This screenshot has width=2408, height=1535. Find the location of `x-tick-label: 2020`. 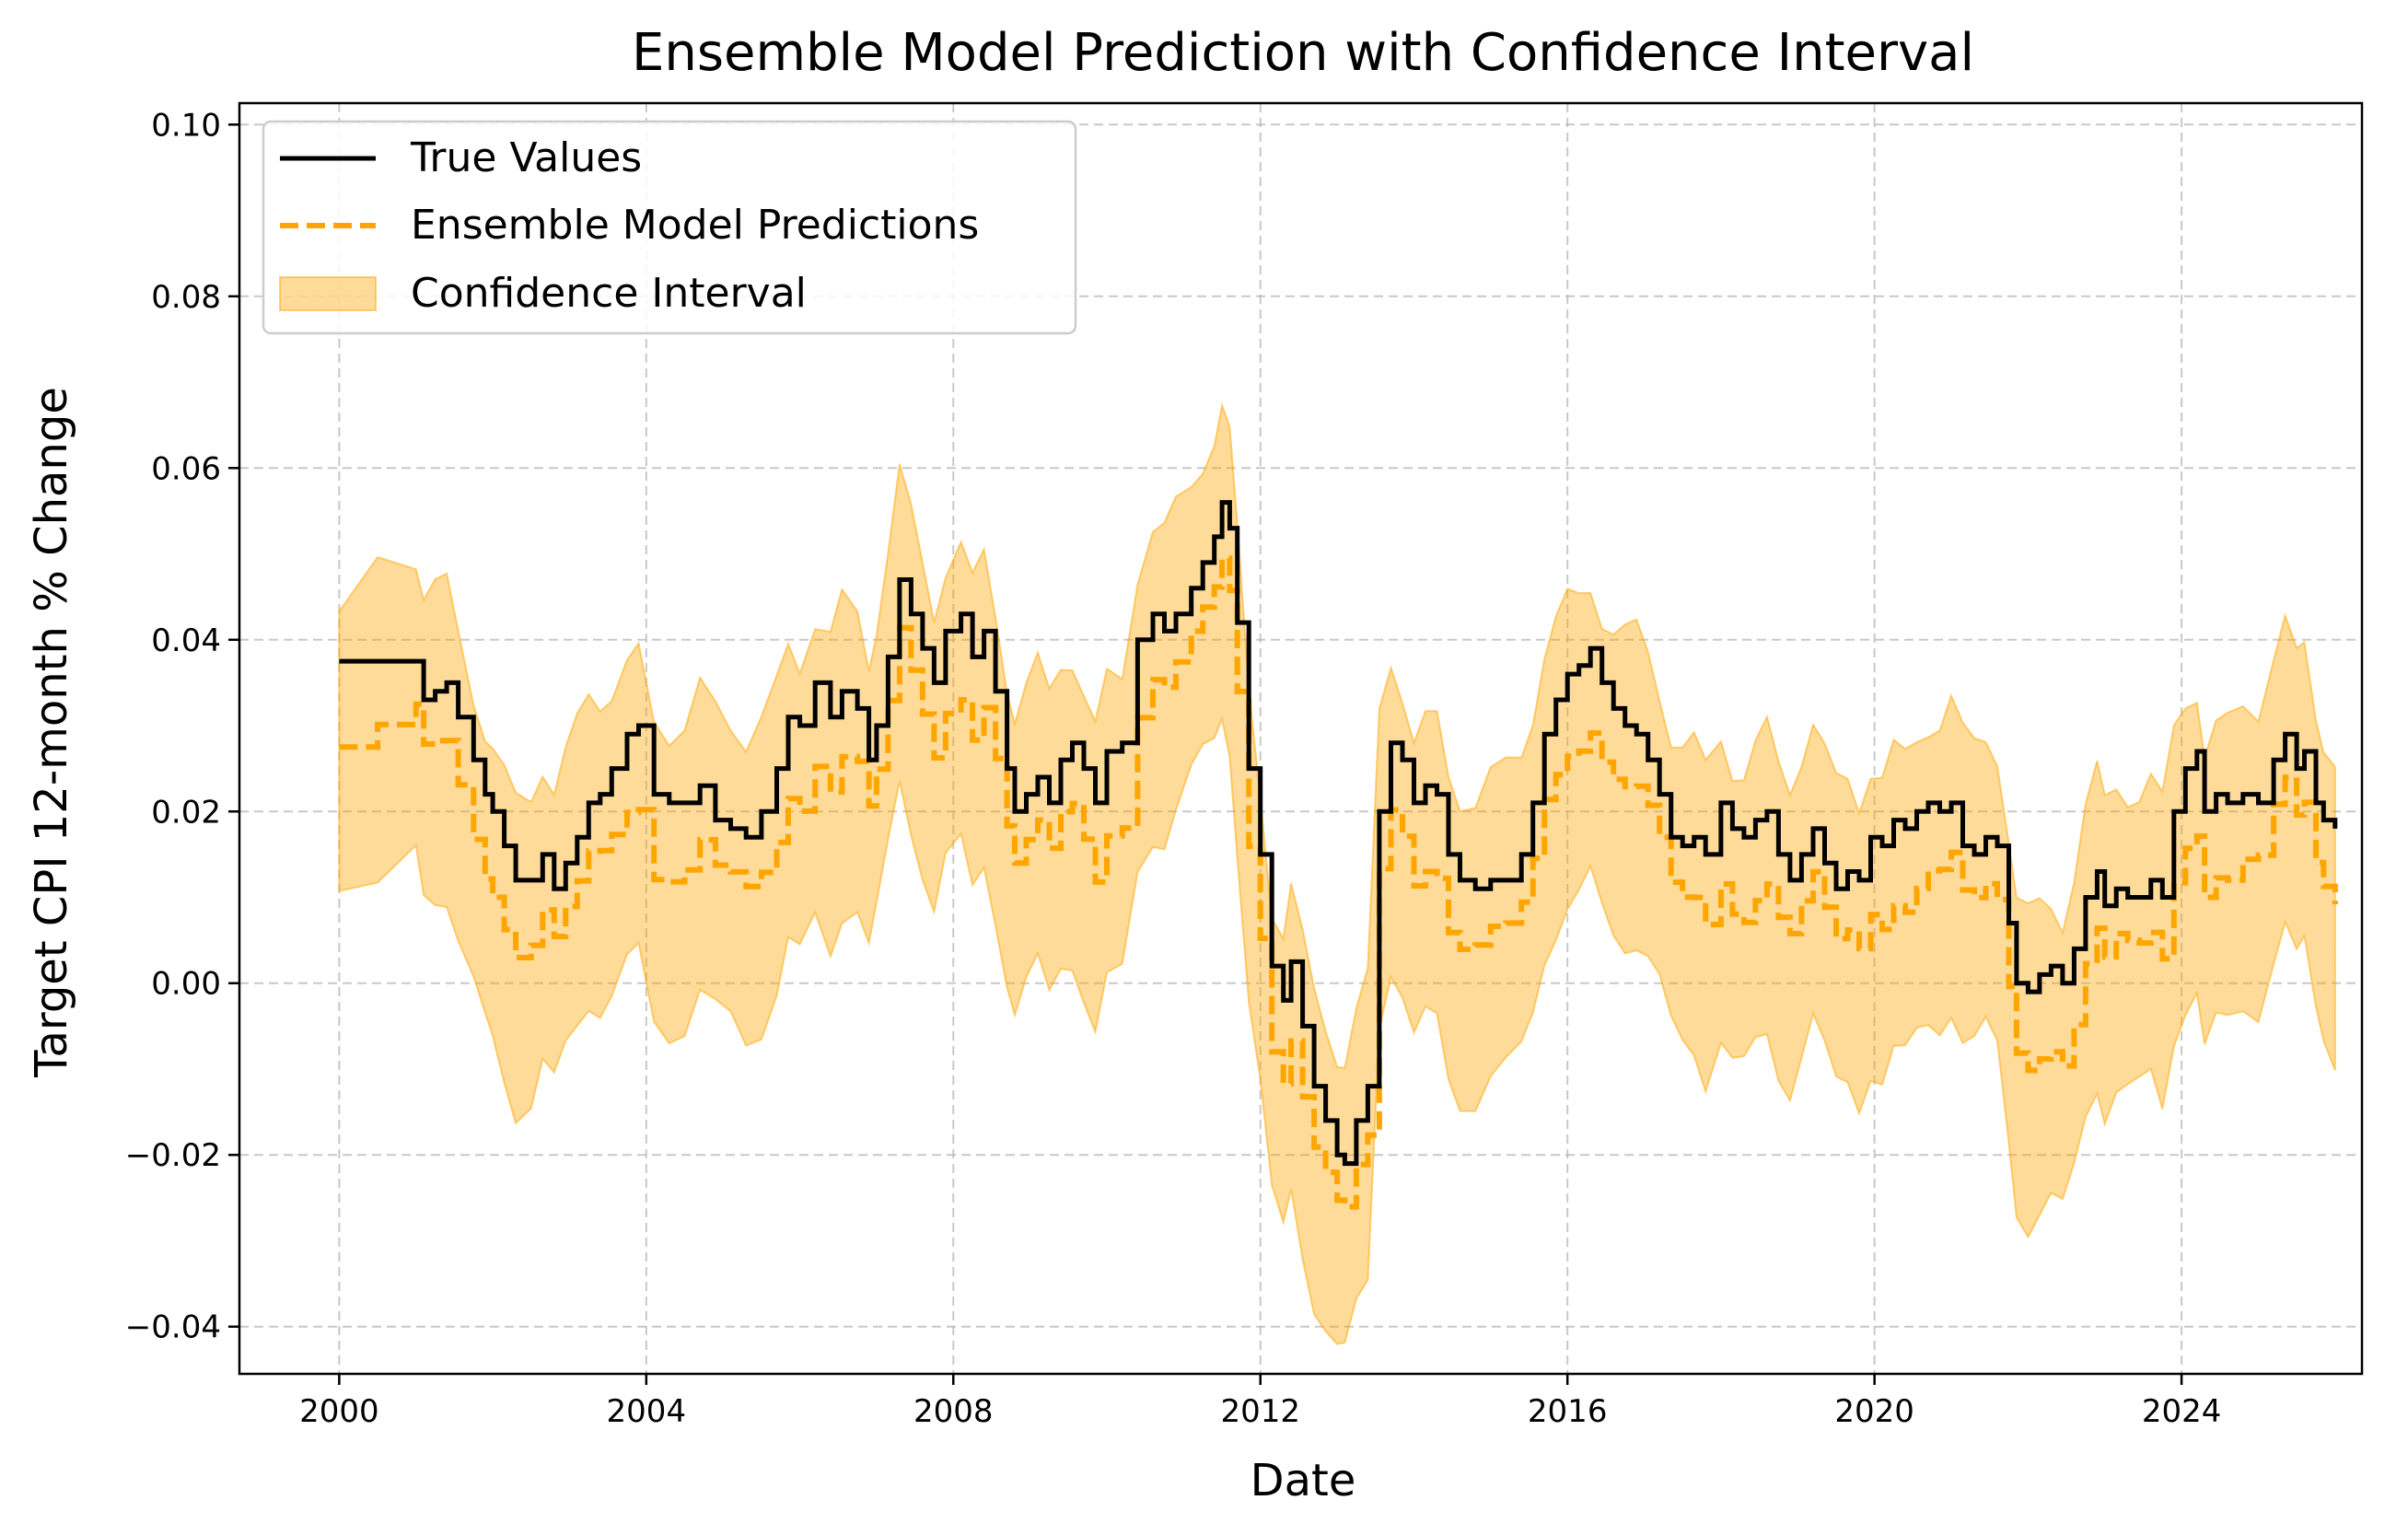

x-tick-label: 2020 is located at coordinates (1874, 1411).